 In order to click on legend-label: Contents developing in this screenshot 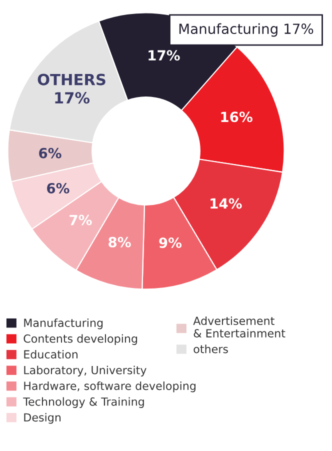, I will do `click(81, 339)`.